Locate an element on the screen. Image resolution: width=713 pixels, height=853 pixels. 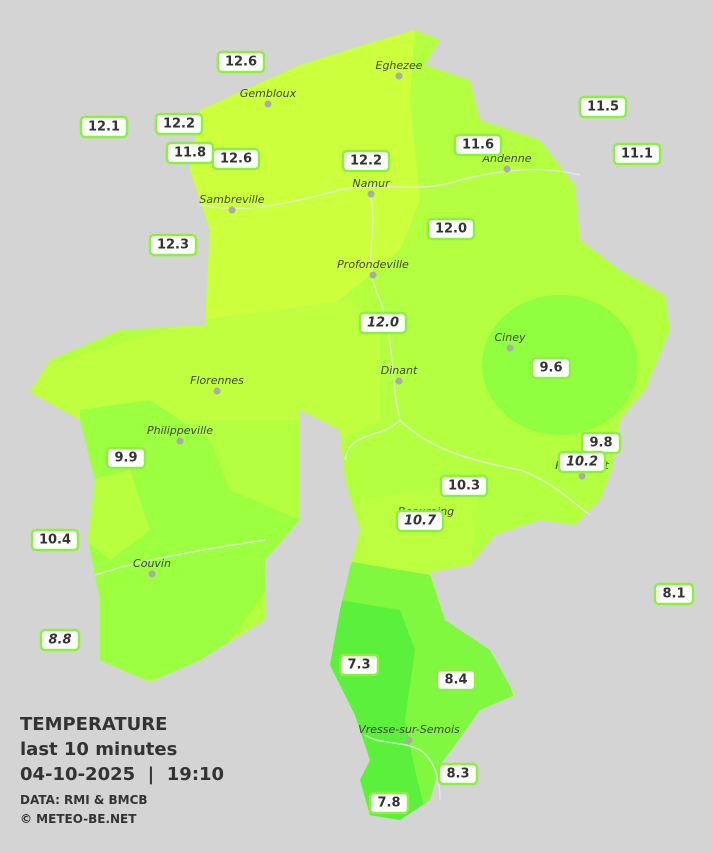
station-value: 10.4 is located at coordinates (55, 540).